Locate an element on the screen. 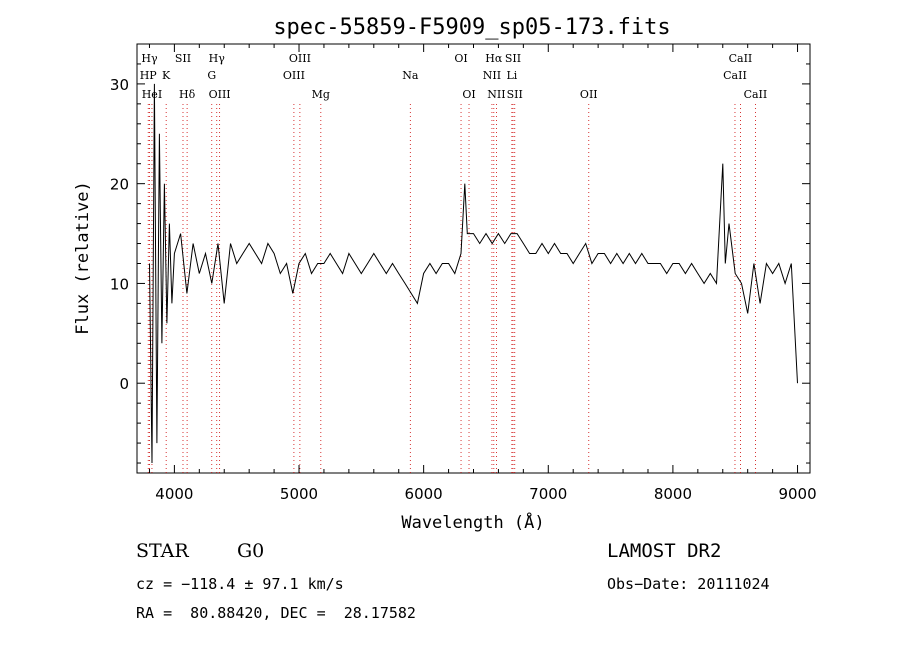  coords-line: RA = 80.88420, DEC = 28.17582 is located at coordinates (276, 613).